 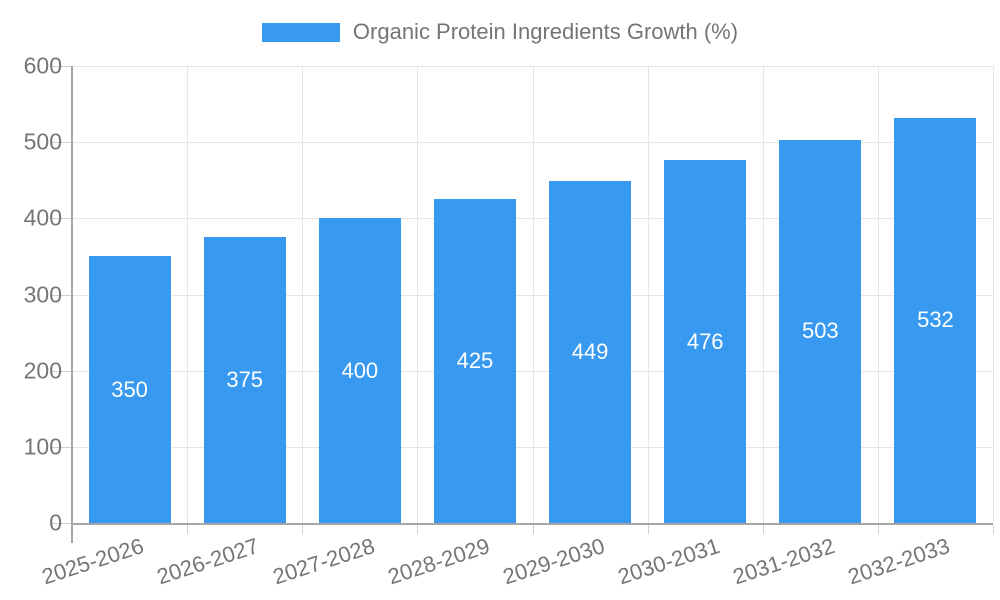 I want to click on bar: 400, so click(x=359, y=370).